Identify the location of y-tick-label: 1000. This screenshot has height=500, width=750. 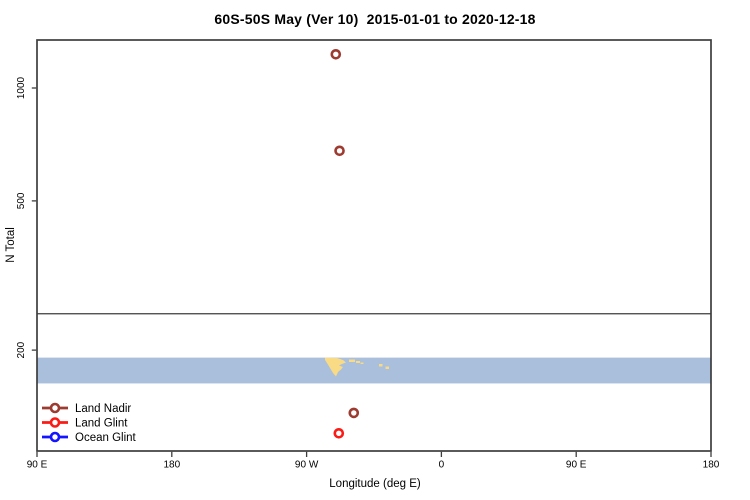
(21, 87).